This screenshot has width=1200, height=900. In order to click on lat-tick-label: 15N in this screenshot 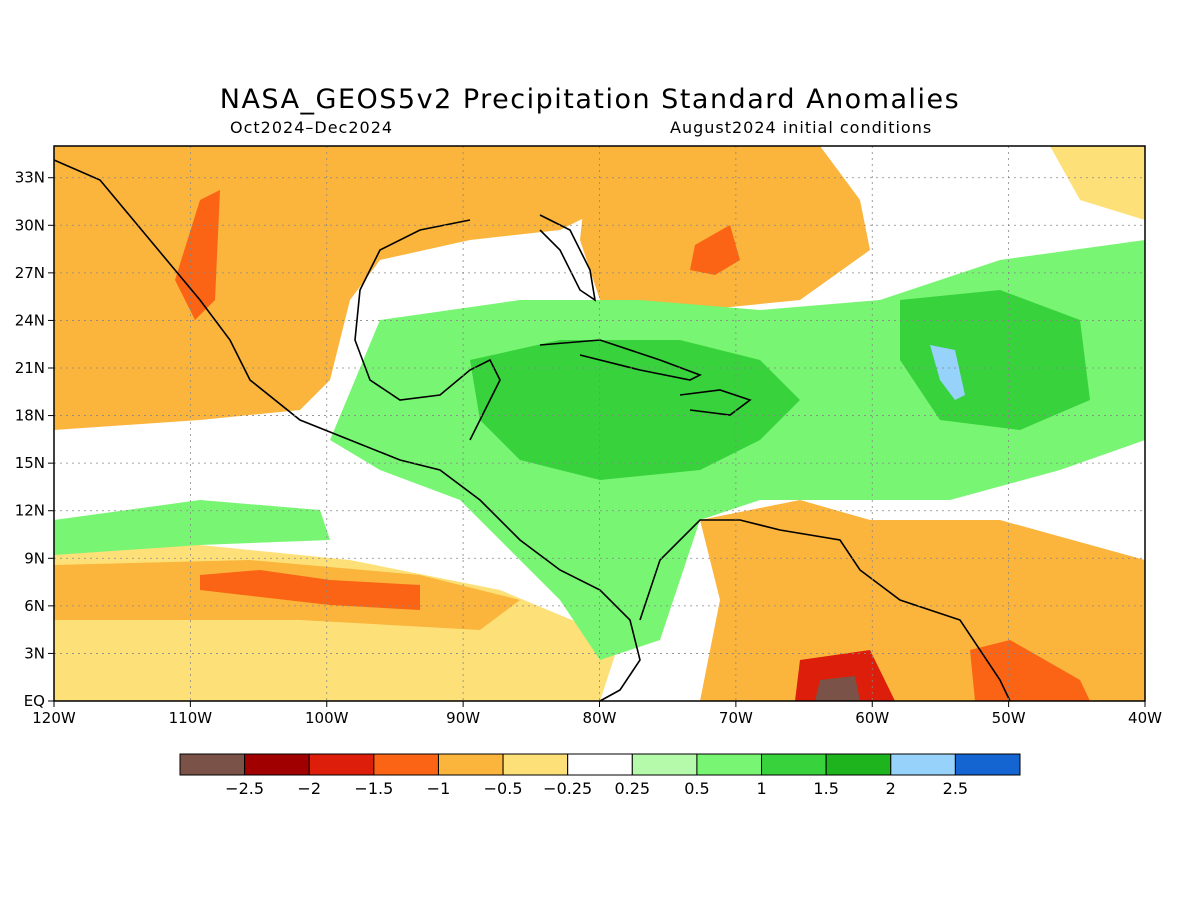, I will do `click(30, 463)`.